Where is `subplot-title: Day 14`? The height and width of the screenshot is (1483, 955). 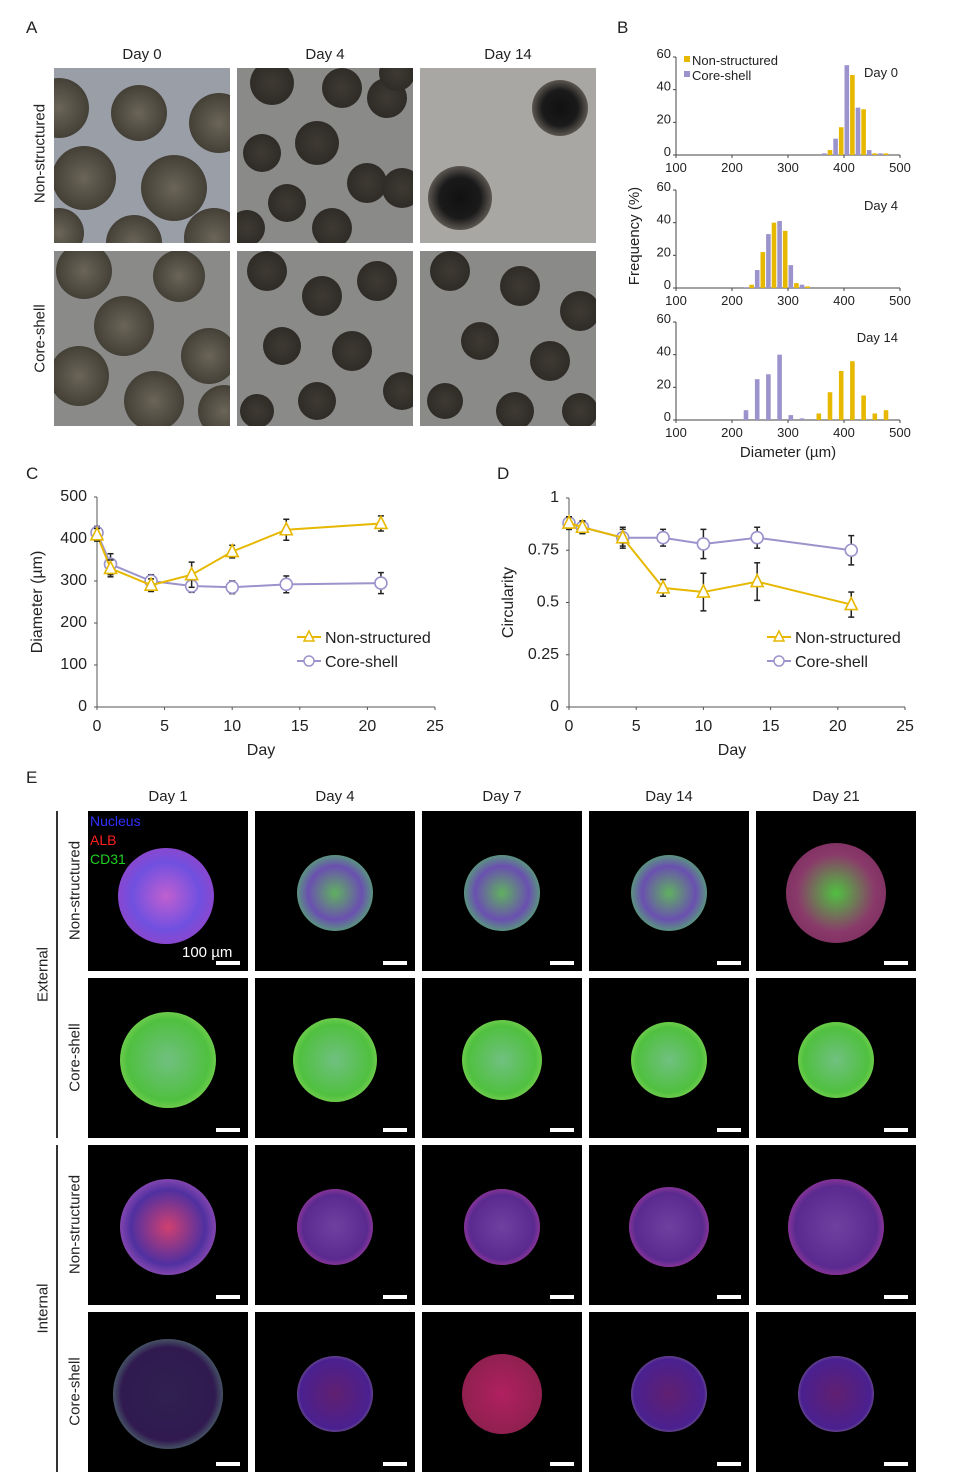
subplot-title: Day 14 is located at coordinates (877, 337).